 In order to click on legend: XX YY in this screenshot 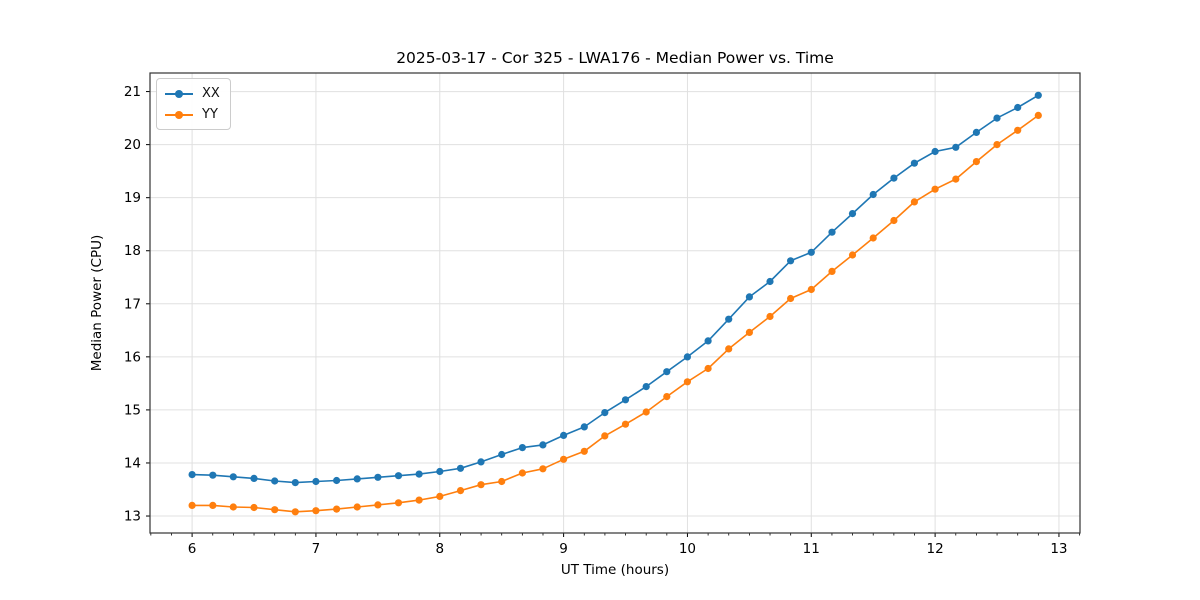, I will do `click(193, 104)`.